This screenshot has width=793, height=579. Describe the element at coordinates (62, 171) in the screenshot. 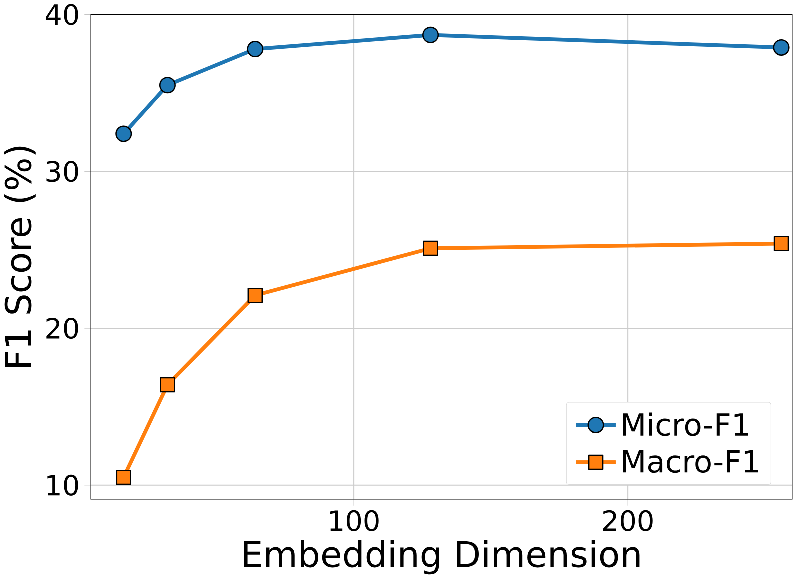

I see `y-tick-label: 30` at that location.